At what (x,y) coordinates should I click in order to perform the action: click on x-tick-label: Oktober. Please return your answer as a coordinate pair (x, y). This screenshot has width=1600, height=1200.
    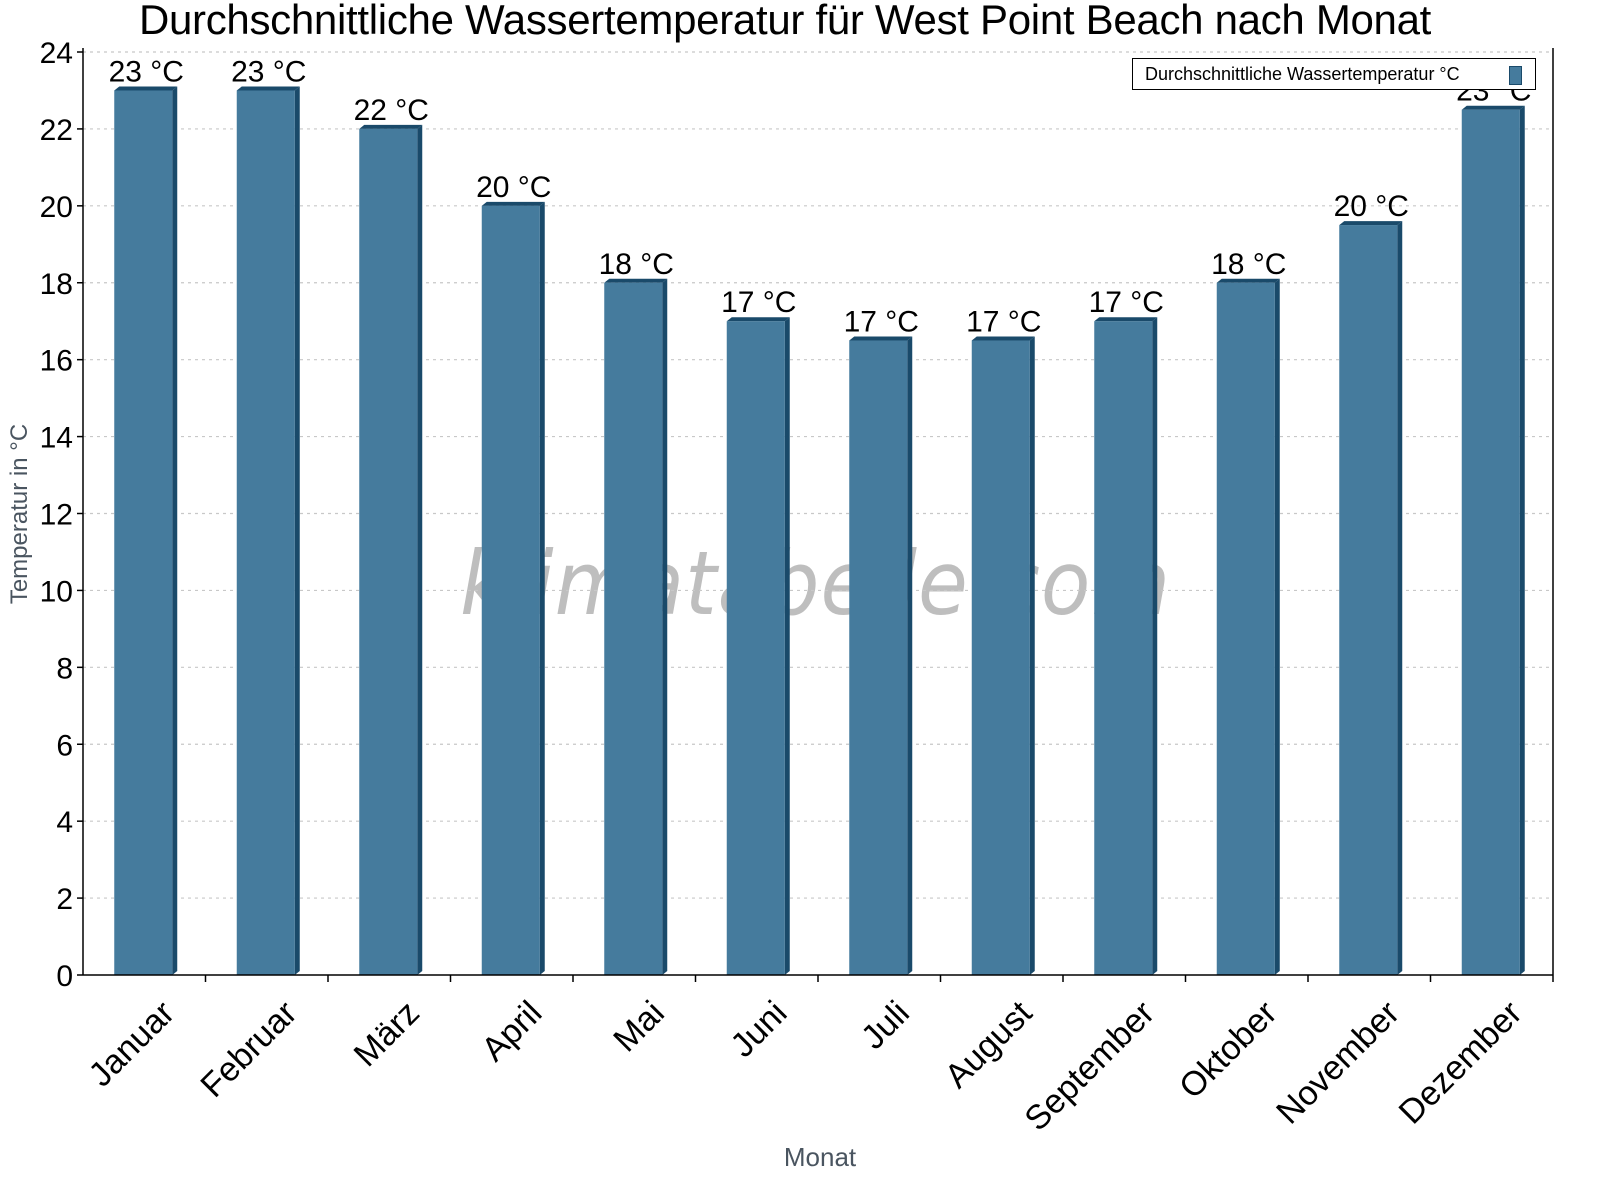
    Looking at the image, I should click on (1228, 1050).